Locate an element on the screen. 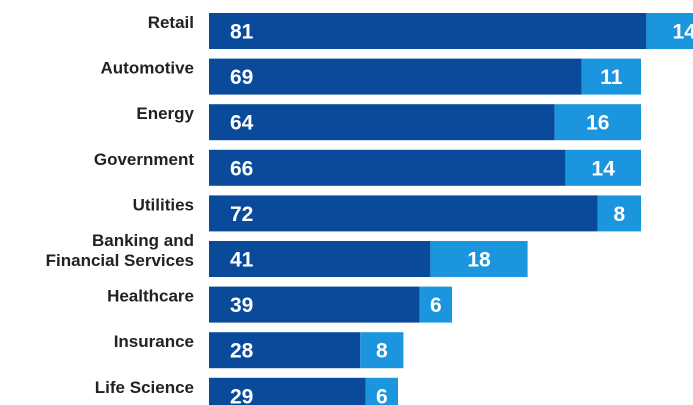 The height and width of the screenshot is (405, 693). category-label: Utilities is located at coordinates (163, 204).